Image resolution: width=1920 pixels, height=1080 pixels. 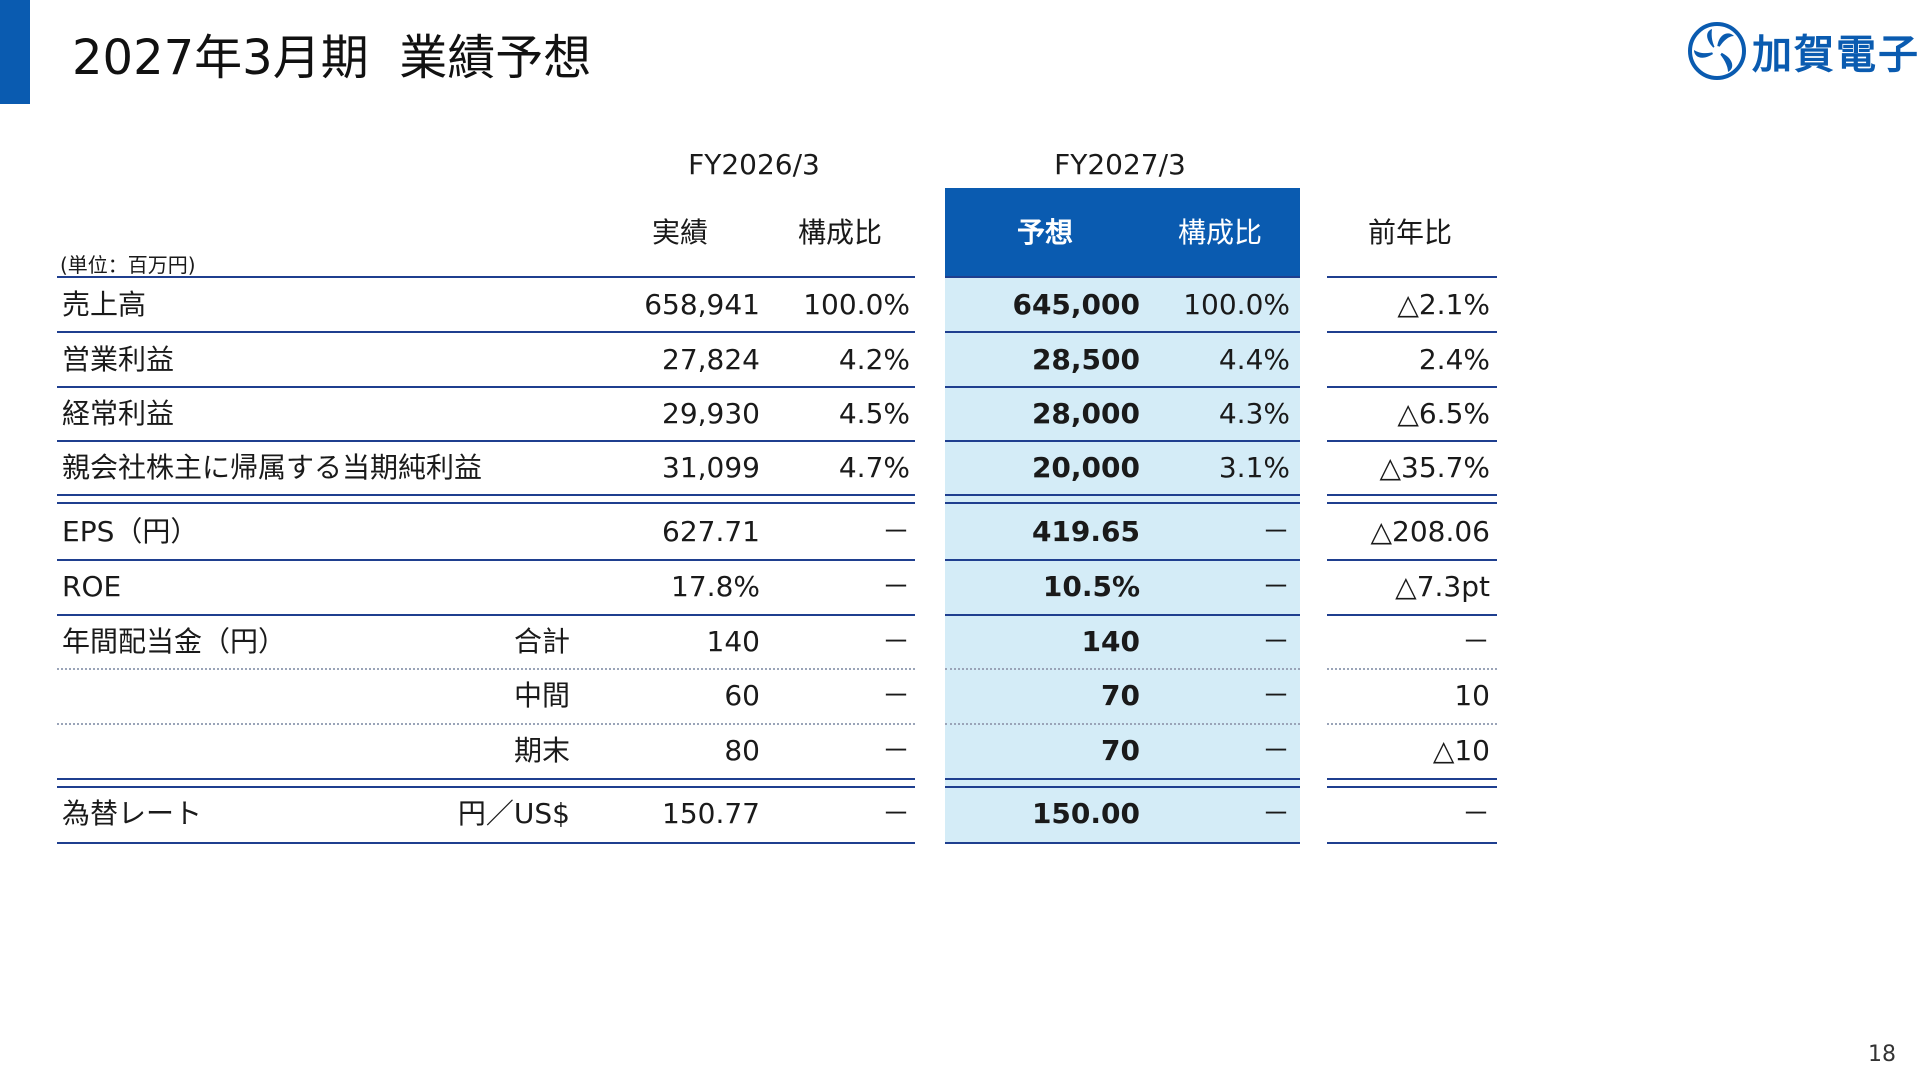 What do you see at coordinates (1236, 304) in the screenshot?
I see `cell-forecast-ratio: 100.0%` at bounding box center [1236, 304].